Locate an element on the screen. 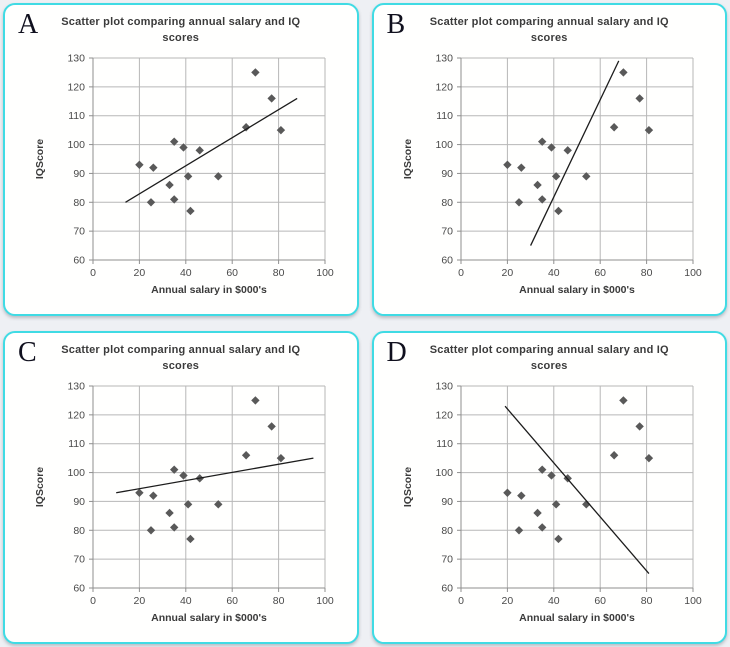  panel-letter-d: D is located at coordinates (396, 352).